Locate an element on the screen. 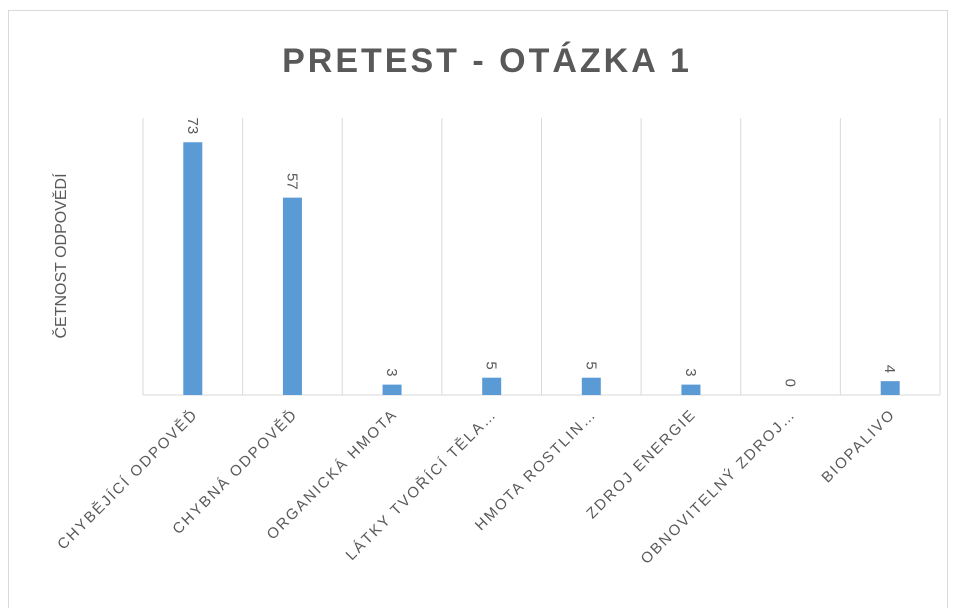  y-axis-label: ČETNOST ODPOVĚDÍ is located at coordinates (60, 256).